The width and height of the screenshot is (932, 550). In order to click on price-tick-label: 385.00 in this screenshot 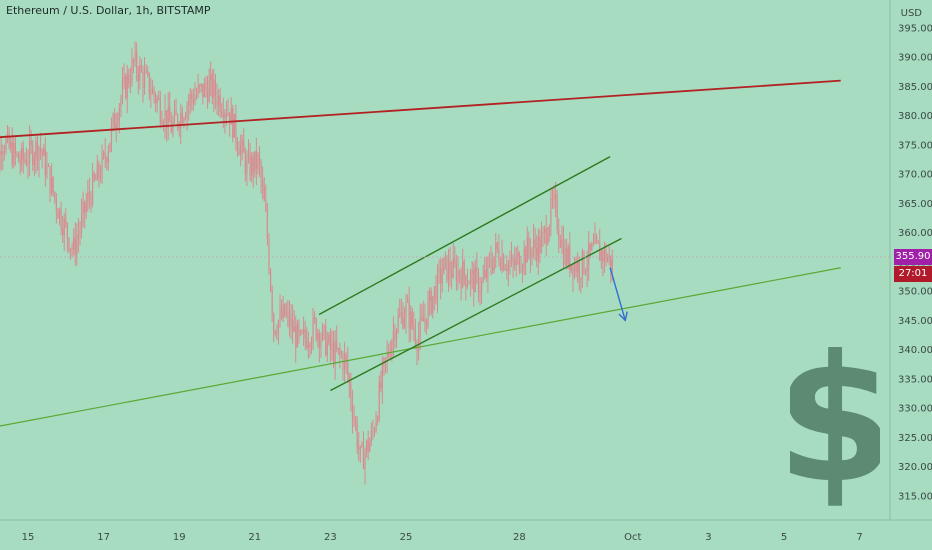, I will do `click(915, 87)`.